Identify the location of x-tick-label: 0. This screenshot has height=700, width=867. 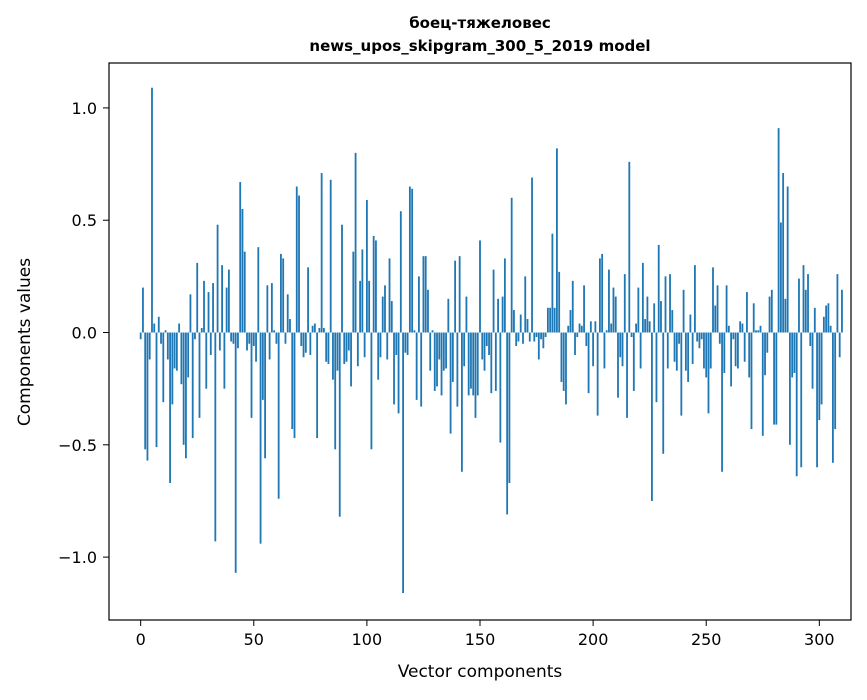
(141, 639).